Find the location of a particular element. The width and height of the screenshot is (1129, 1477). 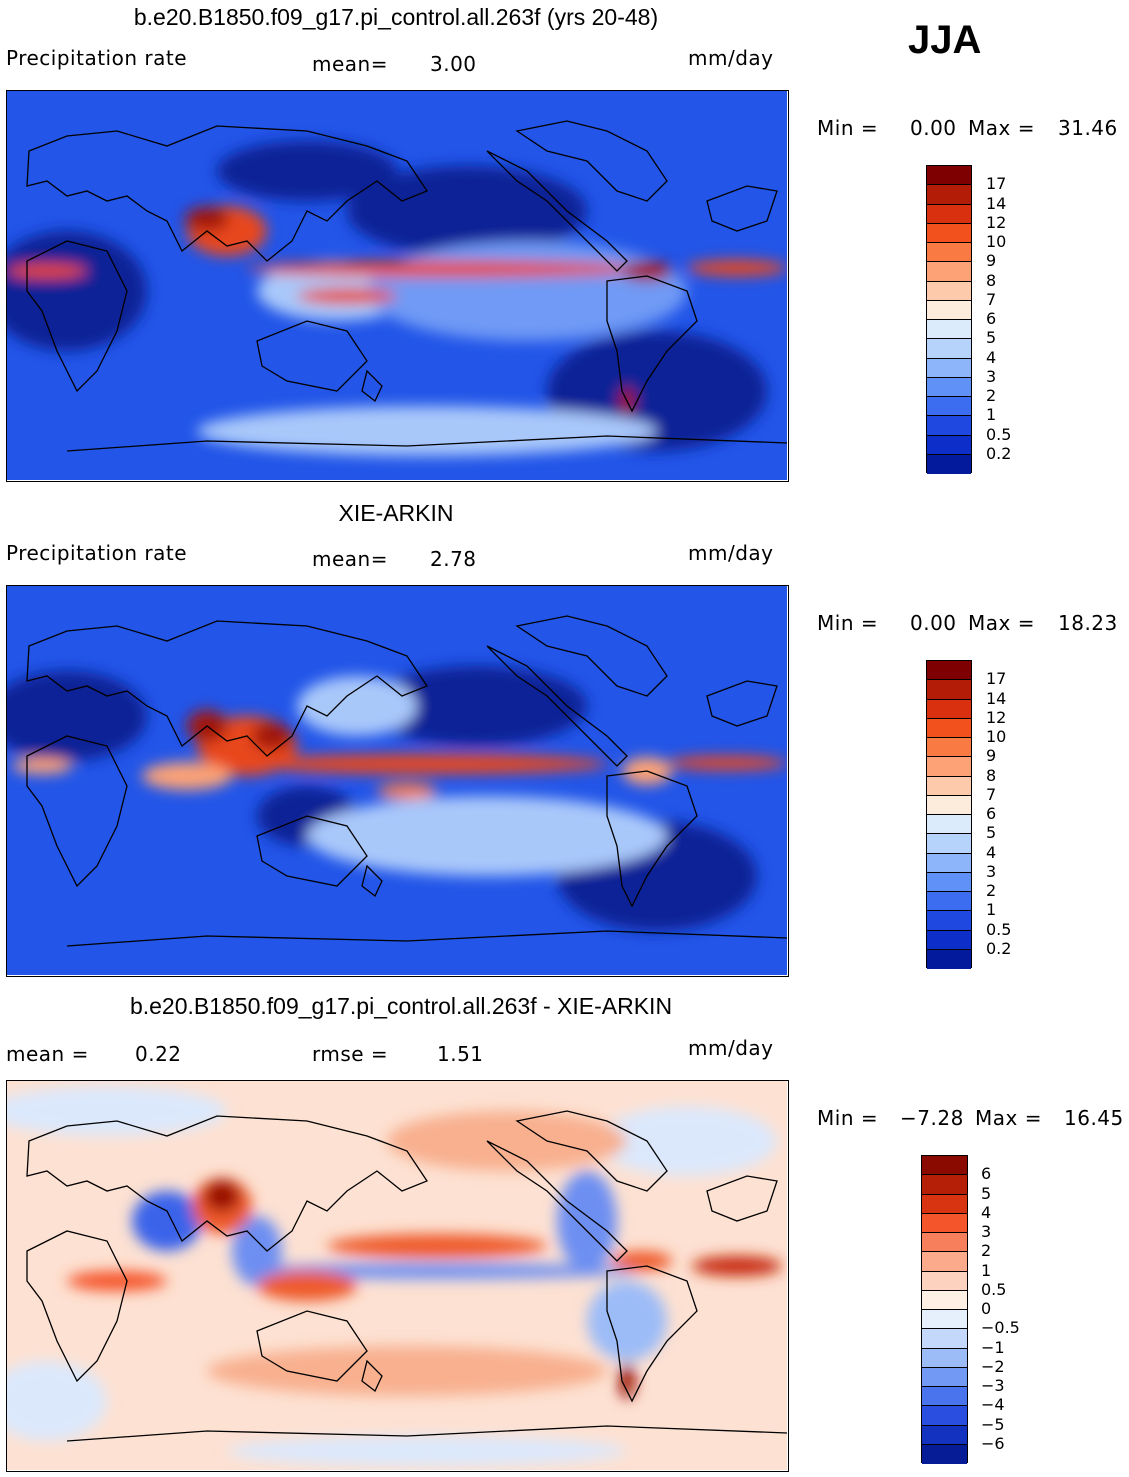

colorbar-tick-label: 10 is located at coordinates (996, 241).